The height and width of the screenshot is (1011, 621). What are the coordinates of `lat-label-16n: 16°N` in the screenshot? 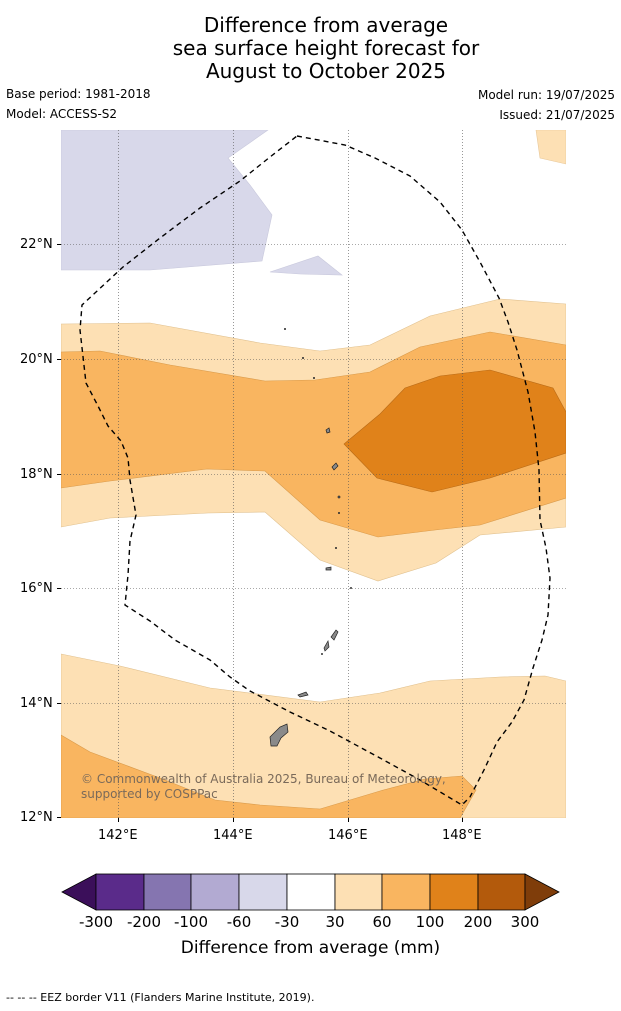 It's located at (36, 588).